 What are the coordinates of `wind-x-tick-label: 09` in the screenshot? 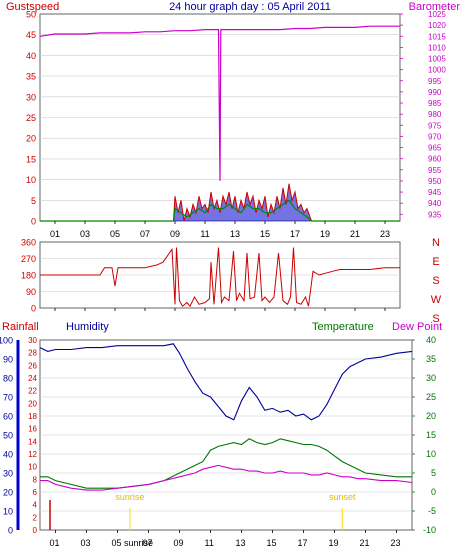 It's located at (175, 234).